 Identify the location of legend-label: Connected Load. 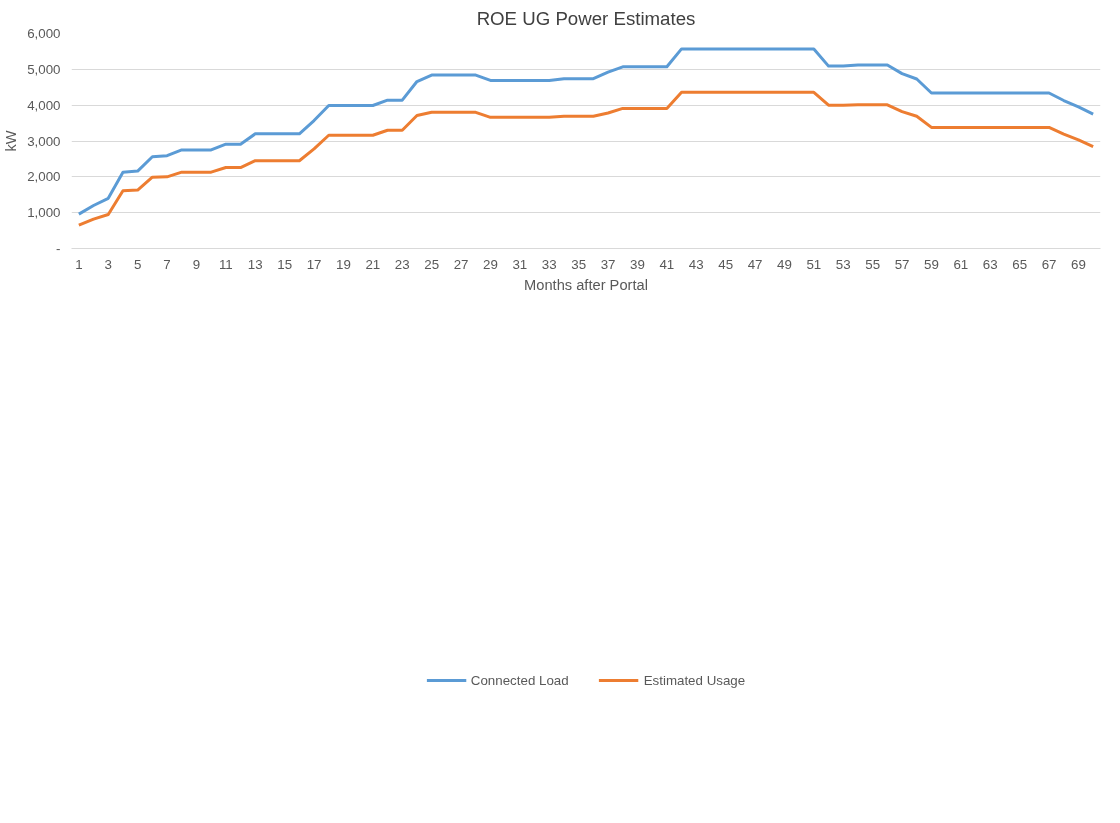
(519, 680).